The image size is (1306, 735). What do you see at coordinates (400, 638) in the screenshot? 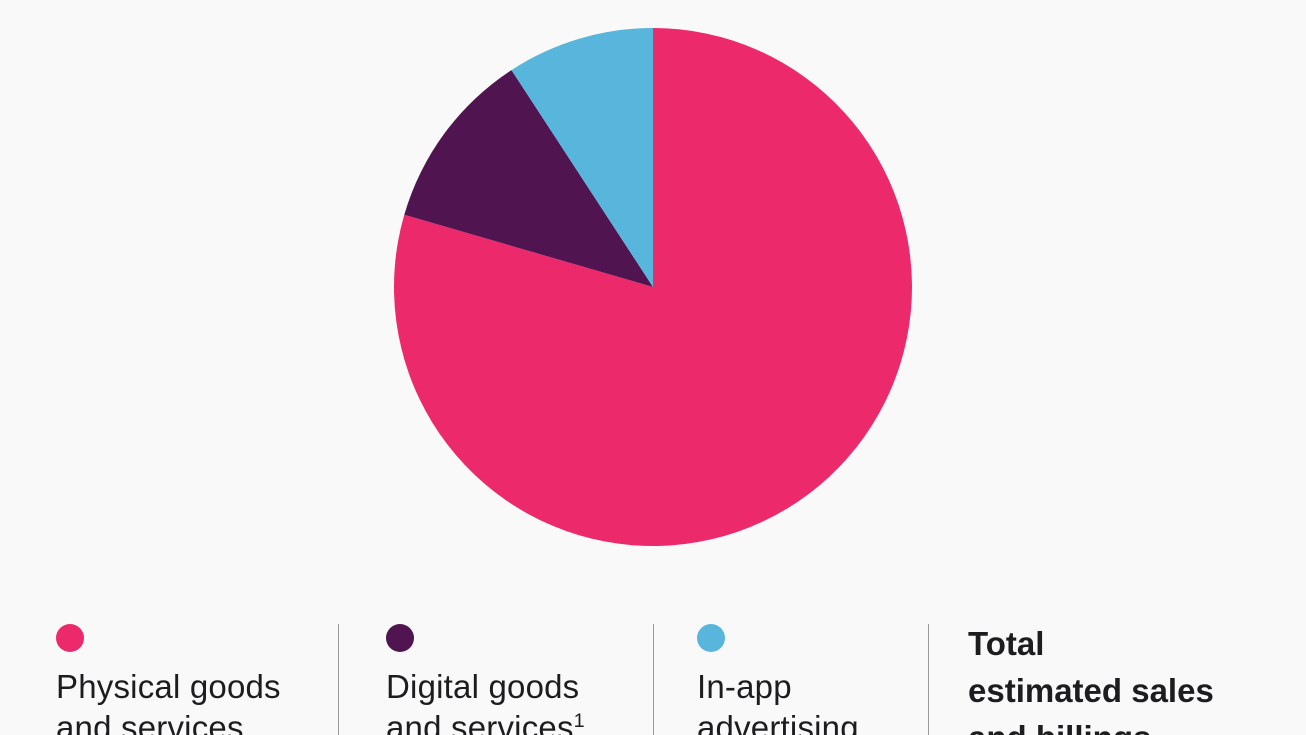
I see `legend-swatch-digital` at bounding box center [400, 638].